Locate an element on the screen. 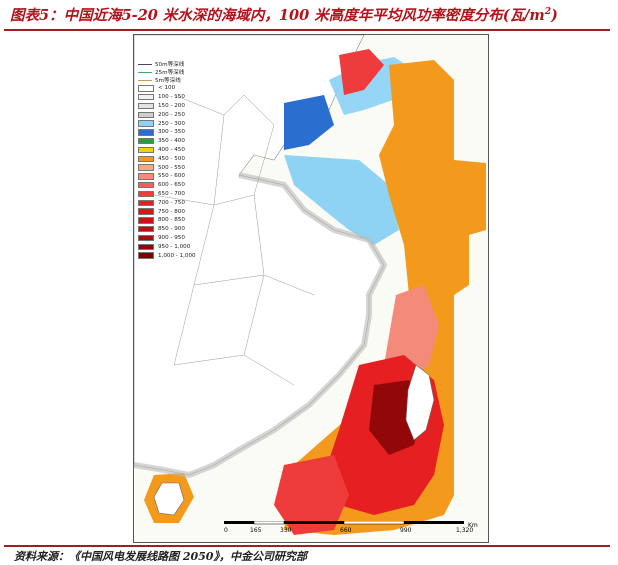 Image resolution: width=618 pixels, height=565 pixels. legend-class-label: 550 - 600 is located at coordinates (171, 176).